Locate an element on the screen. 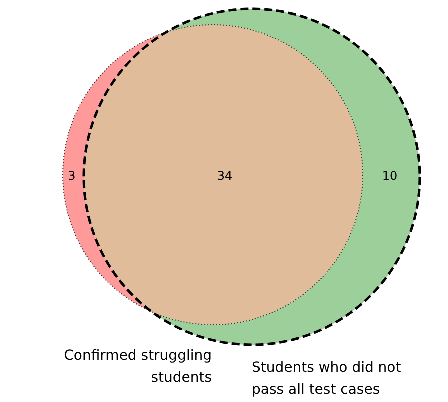 The height and width of the screenshot is (402, 448). data-label: 3 is located at coordinates (72, 176).